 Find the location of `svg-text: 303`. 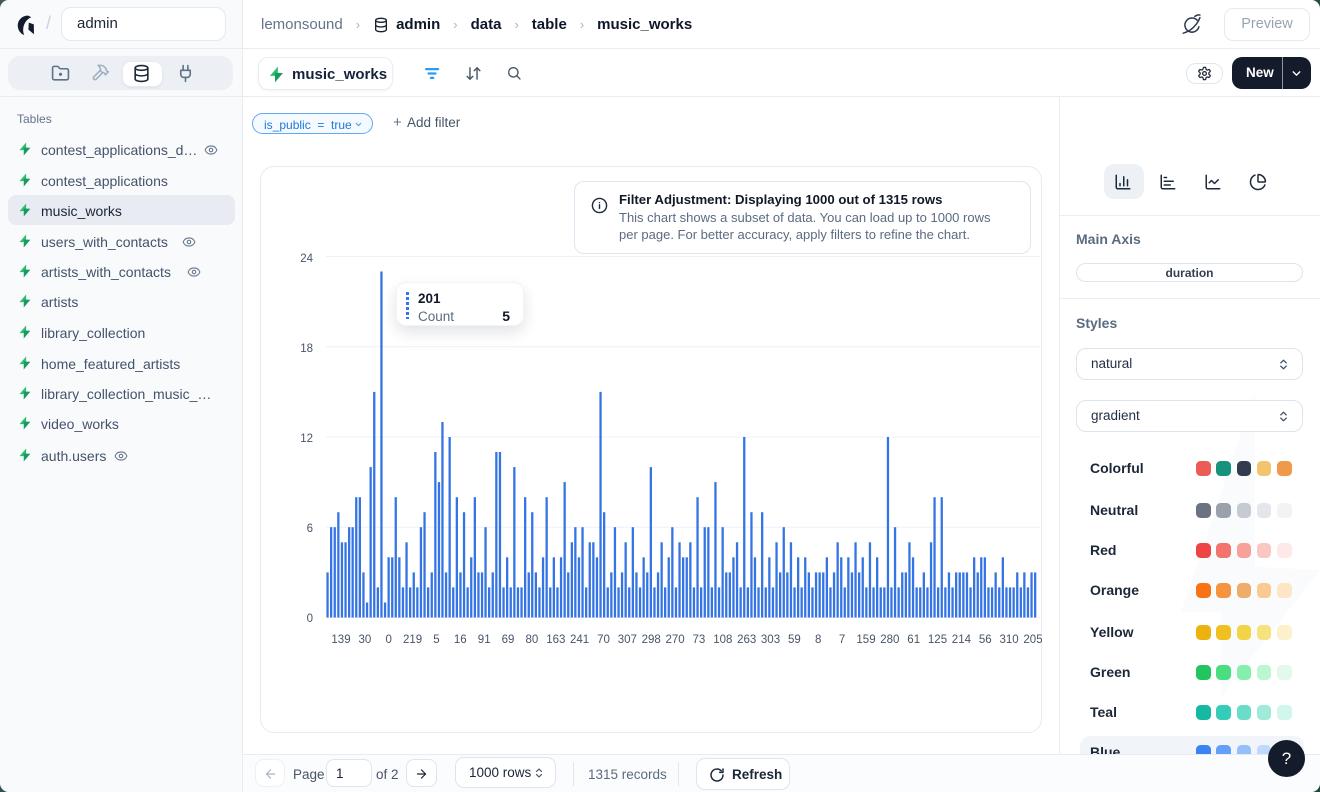

svg-text: 303 is located at coordinates (770, 640).